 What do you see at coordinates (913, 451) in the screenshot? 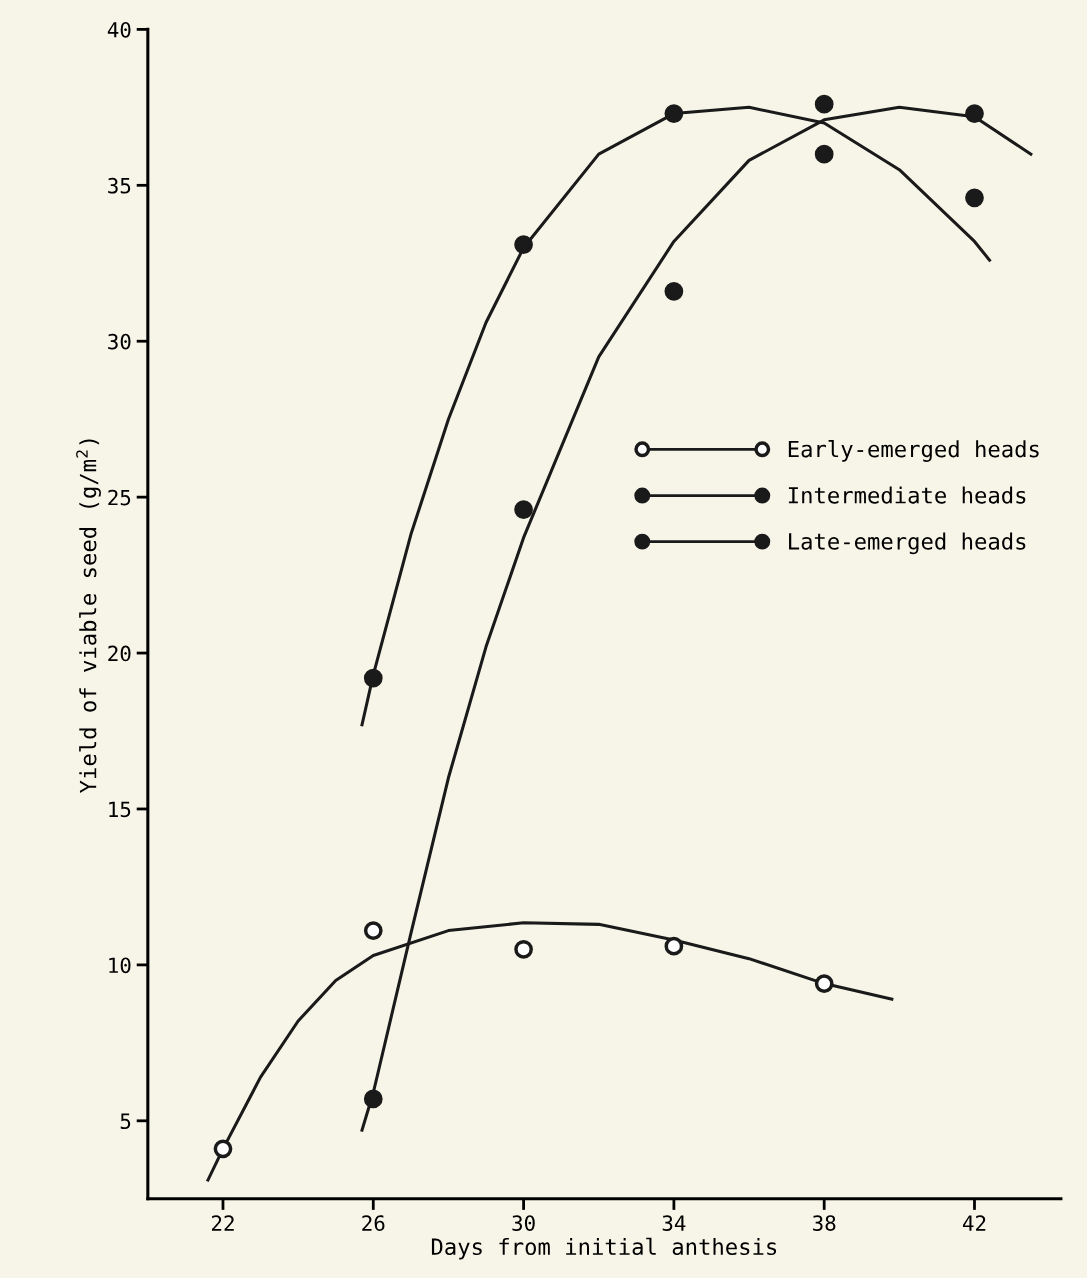
I see `legend-label: Early-emerged heads` at bounding box center [913, 451].